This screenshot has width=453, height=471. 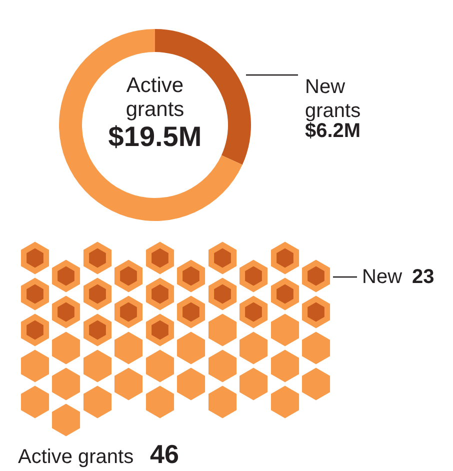 What do you see at coordinates (423, 277) in the screenshot?
I see `data-label: 23` at bounding box center [423, 277].